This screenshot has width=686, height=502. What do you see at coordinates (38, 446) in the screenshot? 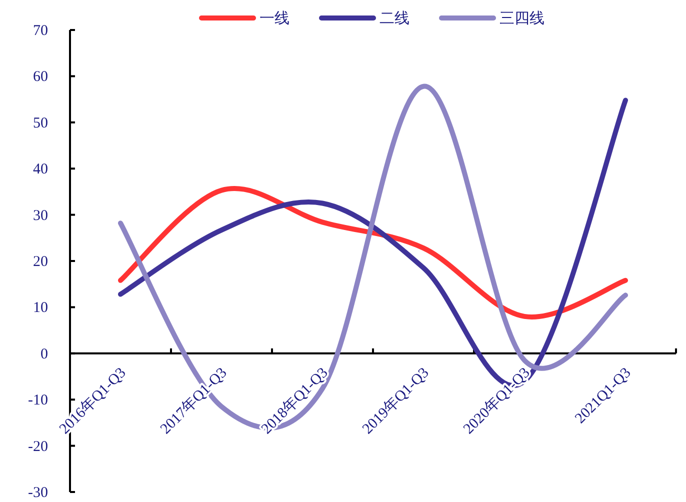
I see `y-tick-label: -20` at bounding box center [38, 446].